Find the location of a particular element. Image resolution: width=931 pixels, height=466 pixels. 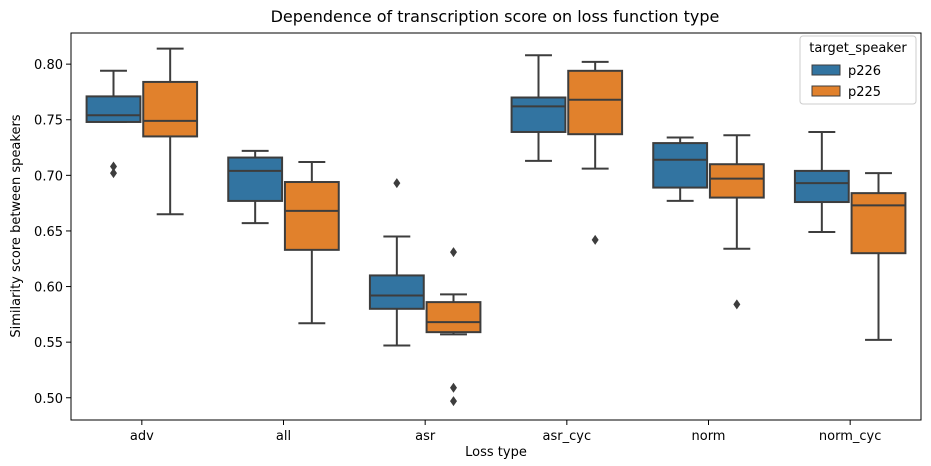

box-p225-adv is located at coordinates (170, 109).